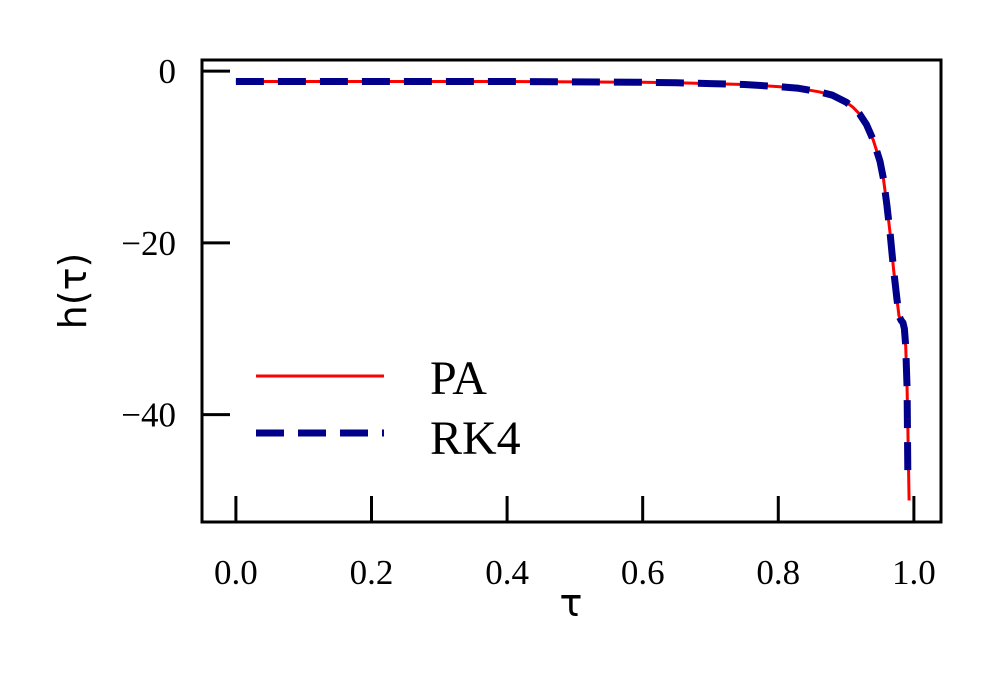 The image size is (997, 691). Describe the element at coordinates (914, 572) in the screenshot. I see `x-tick-label-5: 1.0` at that location.